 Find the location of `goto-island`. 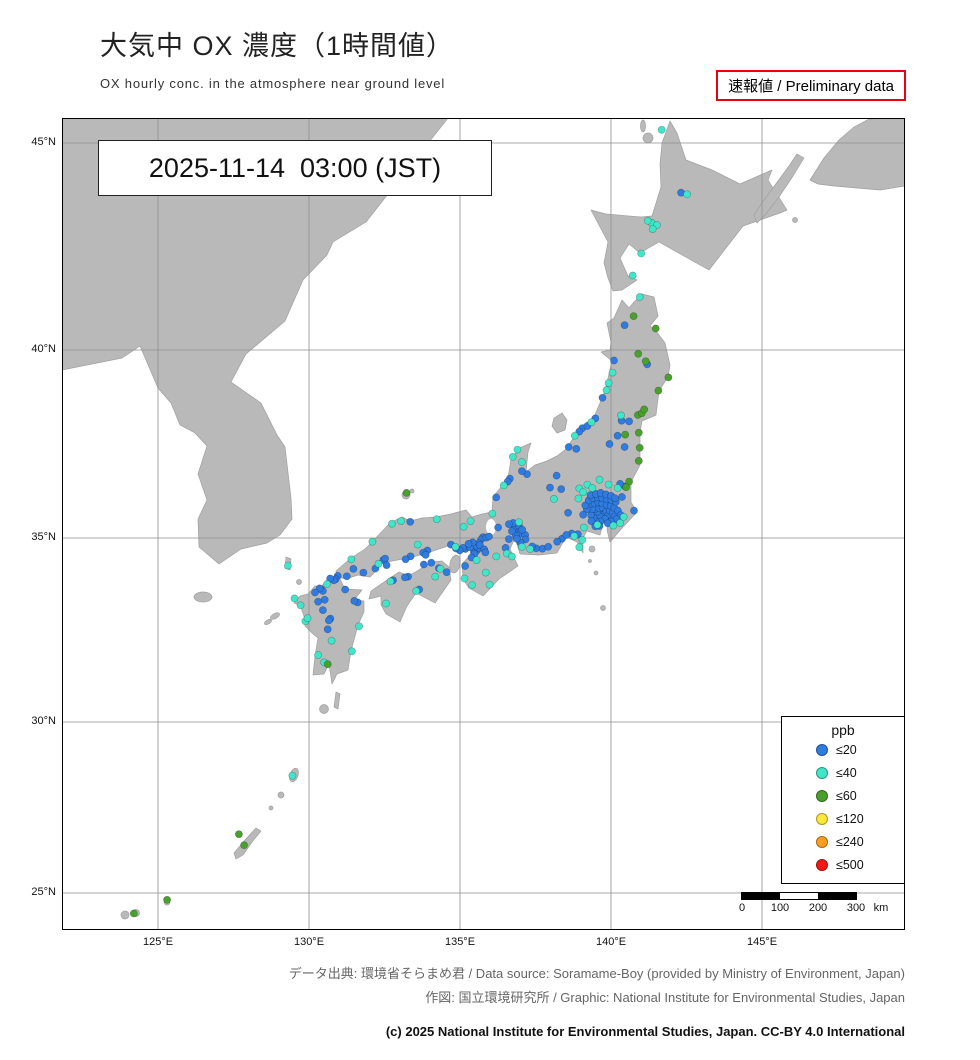

goto-island is located at coordinates (275, 616).